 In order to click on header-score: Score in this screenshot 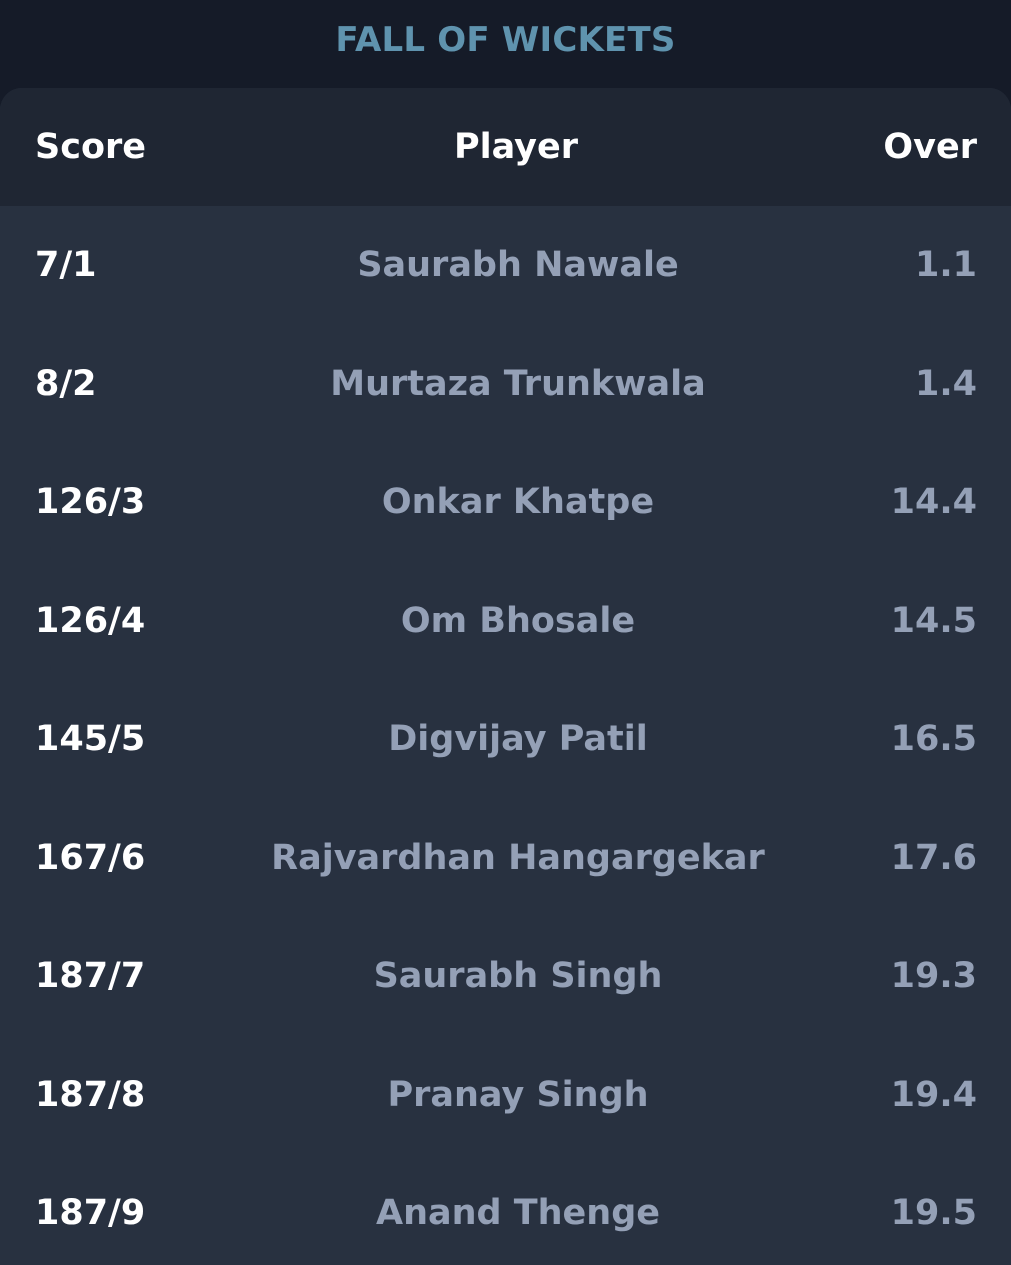, I will do `click(90, 147)`.